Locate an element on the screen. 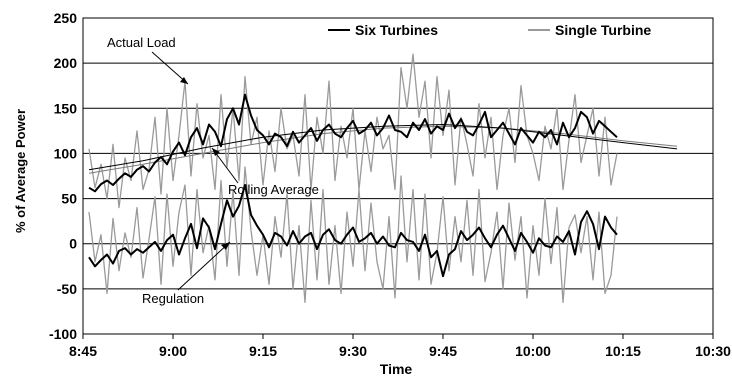  annotation-rolling-average: Rolling Average is located at coordinates (273, 189).